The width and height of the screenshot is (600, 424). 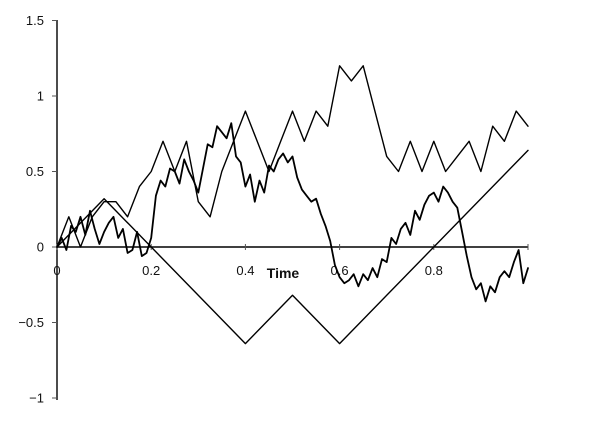 What do you see at coordinates (35, 171) in the screenshot?
I see `y-tick-label: 0.5` at bounding box center [35, 171].